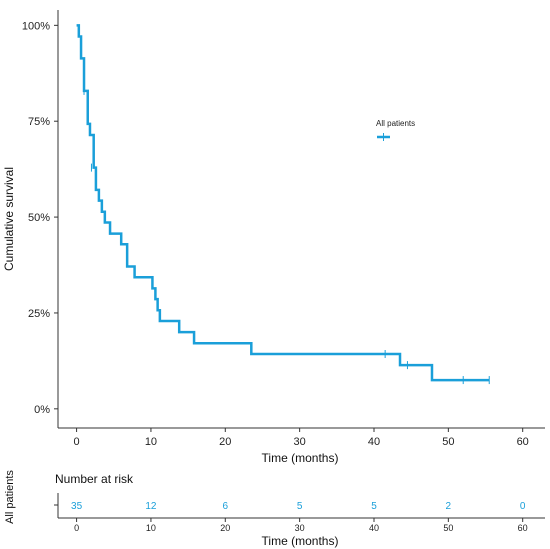  I want to click on risk-x-tick-label: 60, so click(523, 528).